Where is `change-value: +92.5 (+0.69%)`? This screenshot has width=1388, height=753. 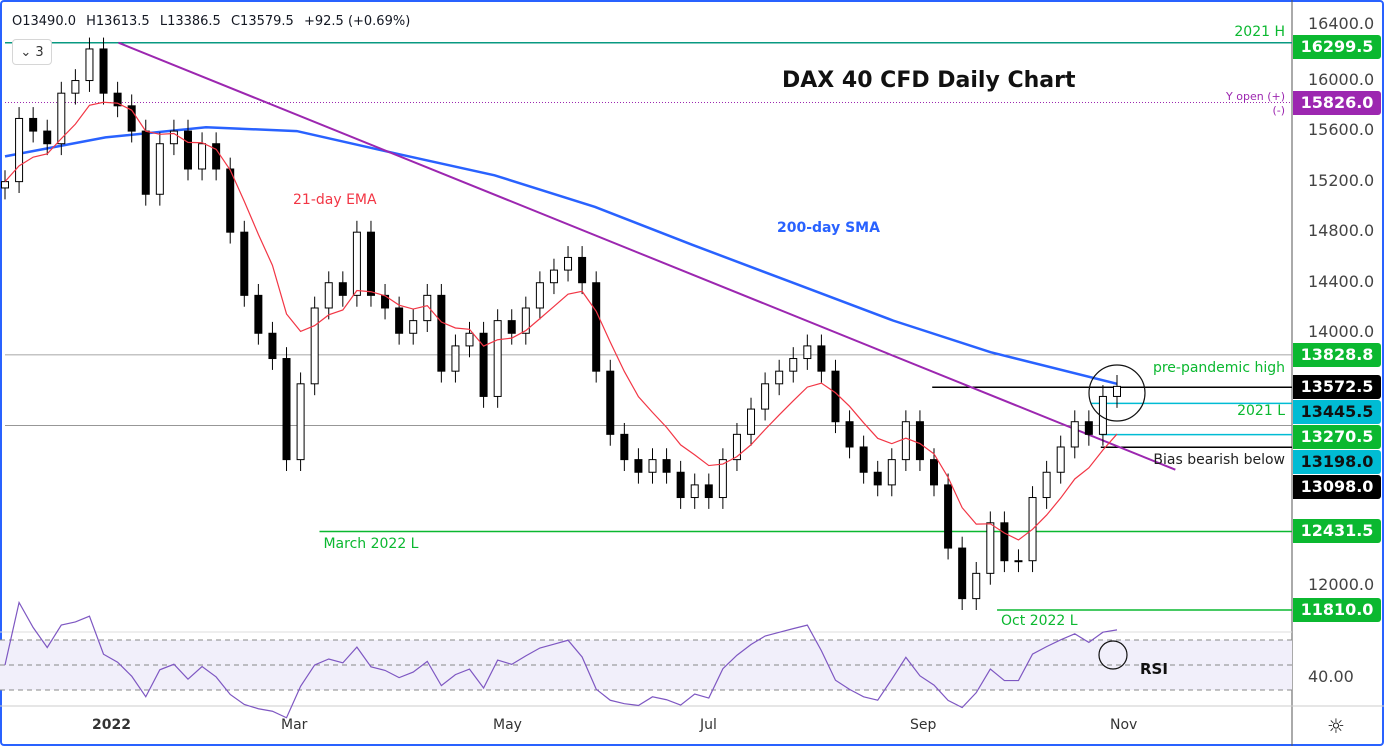
change-value: +92.5 (+0.69%) is located at coordinates (357, 21).